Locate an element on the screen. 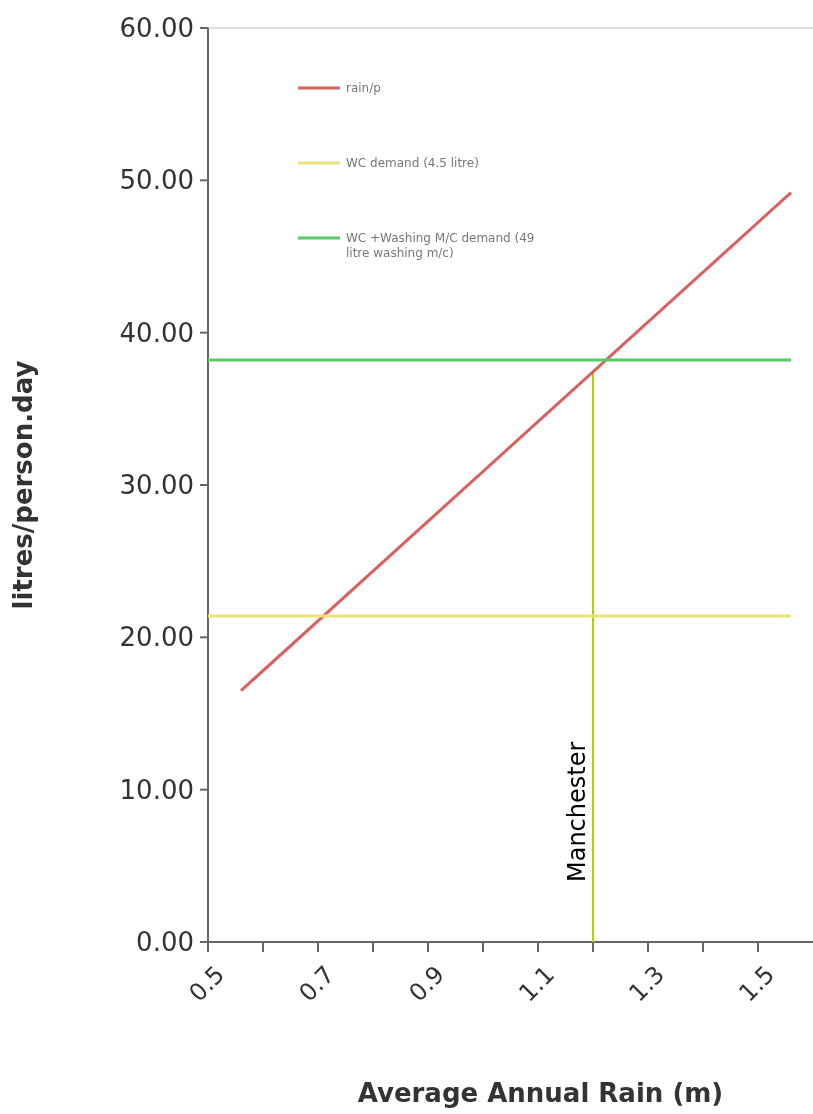 The image size is (813, 1114). y-tick-label: 0.00 is located at coordinates (165, 942).